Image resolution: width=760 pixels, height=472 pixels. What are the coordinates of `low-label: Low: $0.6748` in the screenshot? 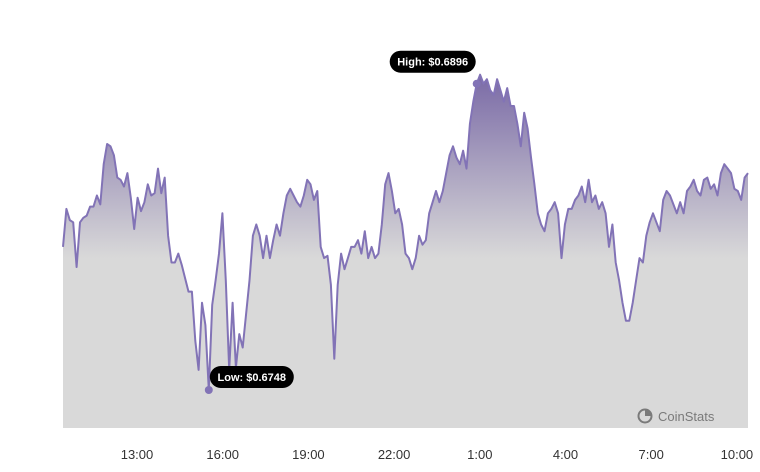 It's located at (252, 378).